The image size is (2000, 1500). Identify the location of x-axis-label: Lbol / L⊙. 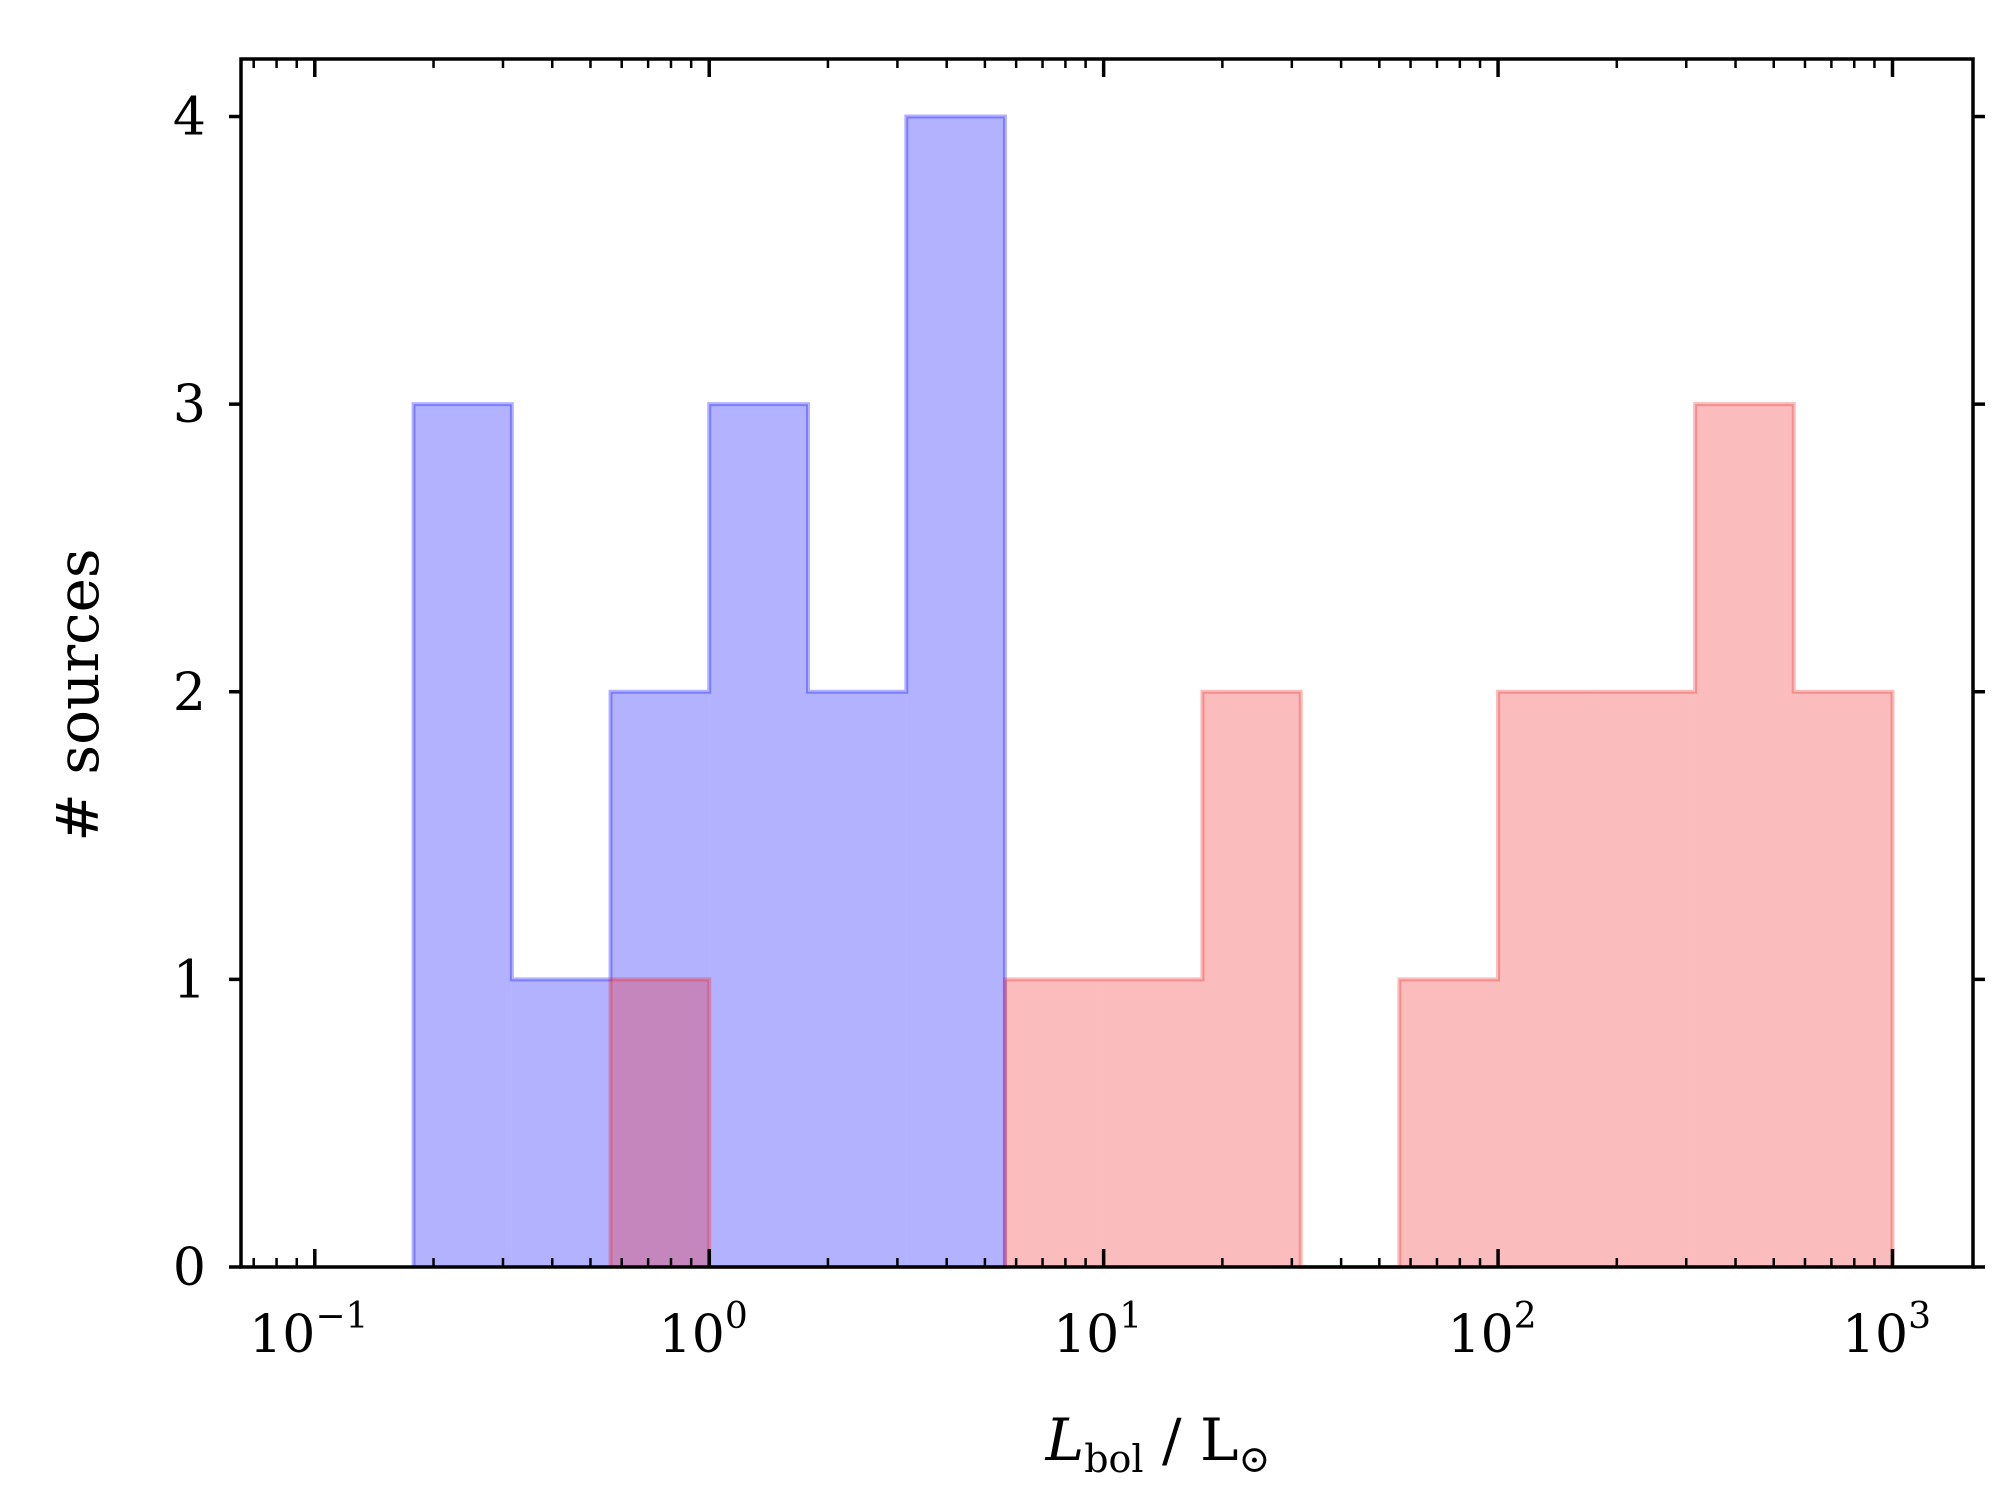
(1158, 1443).